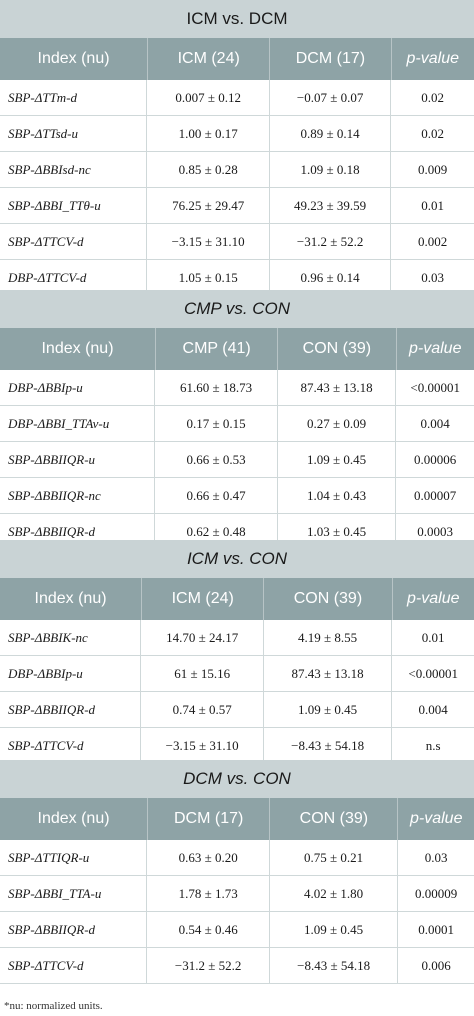 The image size is (474, 1016). Describe the element at coordinates (74, 133) in the screenshot. I see `index-cell: SBP-ΔTTsd-u` at that location.